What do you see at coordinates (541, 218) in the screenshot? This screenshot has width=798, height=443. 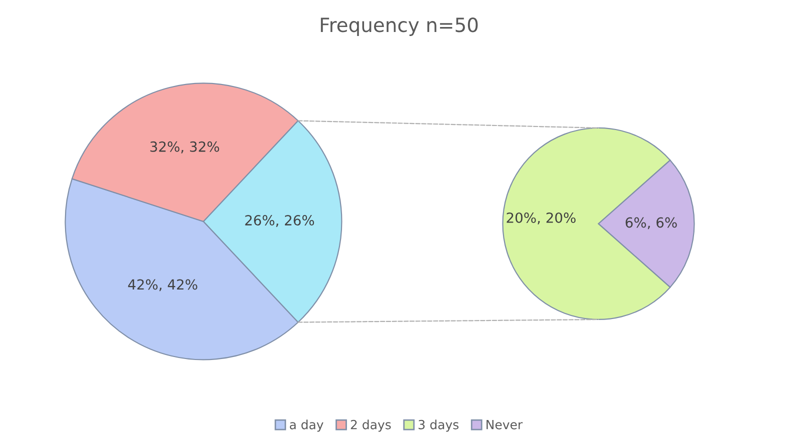 I see `data-label: 20%, 20%` at bounding box center [541, 218].